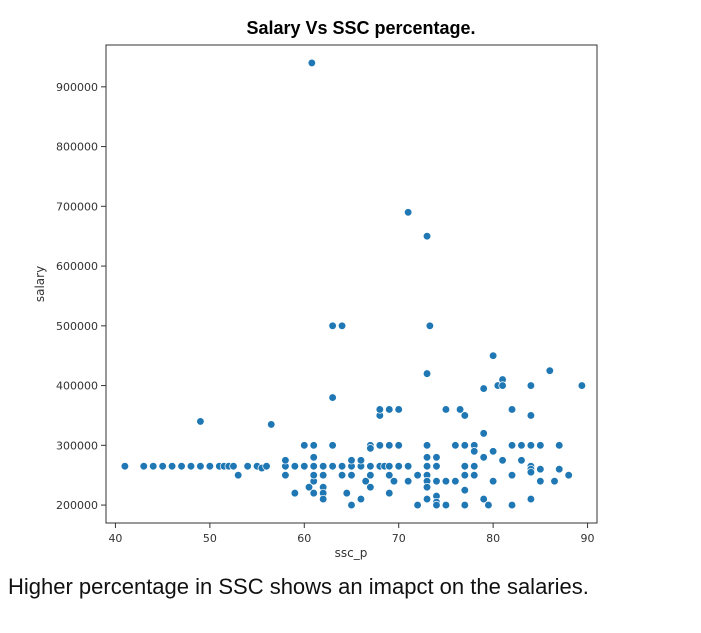 The image size is (701, 633). Describe the element at coordinates (77, 87) in the screenshot. I see `y-tick-label: 900000` at that location.